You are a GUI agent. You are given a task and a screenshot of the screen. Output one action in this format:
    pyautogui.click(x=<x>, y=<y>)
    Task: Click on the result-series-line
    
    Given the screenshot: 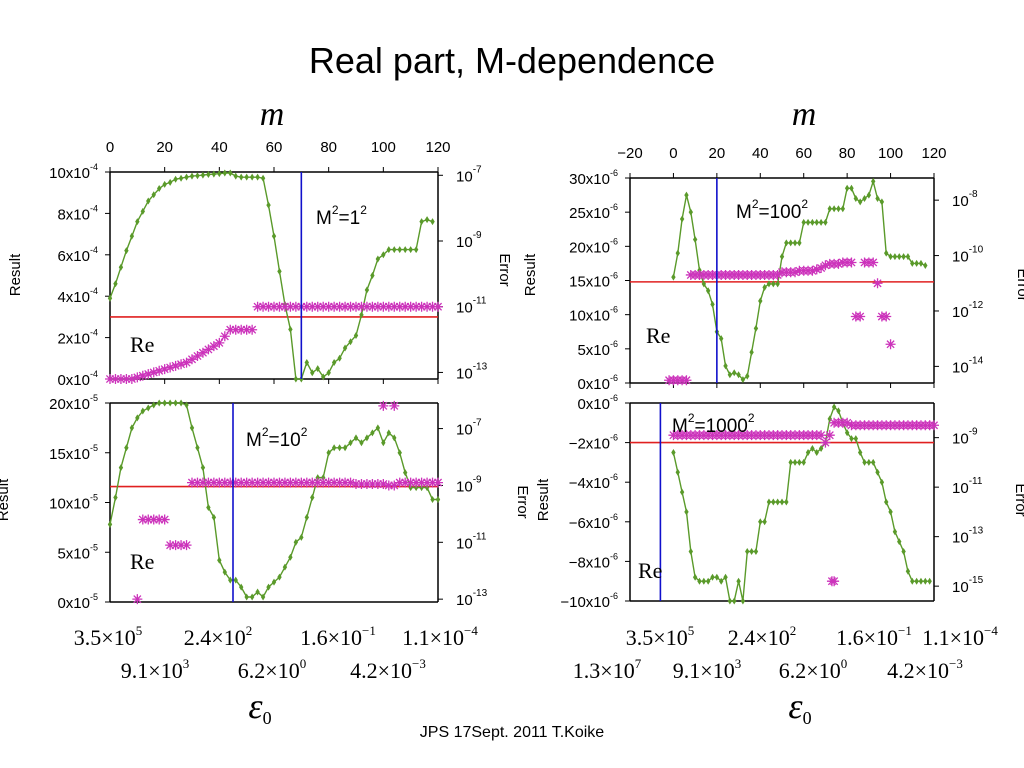 What is the action you would take?
    pyautogui.click(x=271, y=276)
    